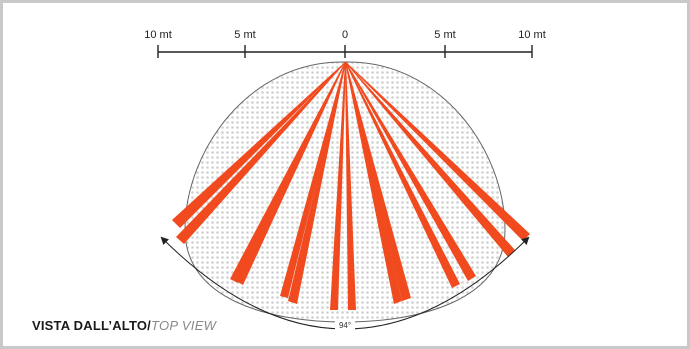  I want to click on view-caption: VISTA DALL’ALTO/TOP VIEW, so click(124, 325).